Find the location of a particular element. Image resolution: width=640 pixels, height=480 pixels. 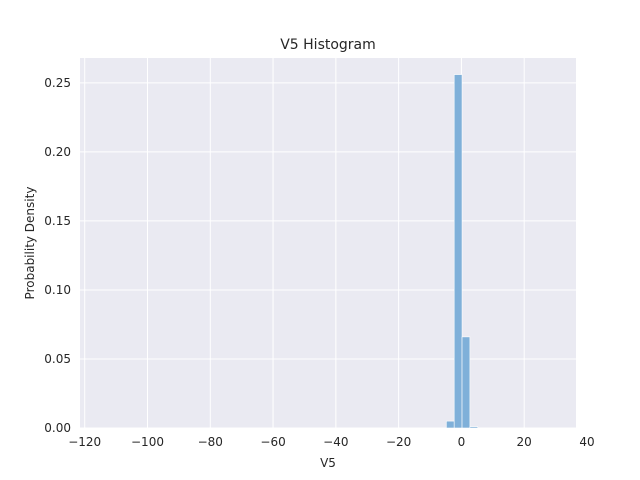

chart-title: V5 Histogram is located at coordinates (328, 45).